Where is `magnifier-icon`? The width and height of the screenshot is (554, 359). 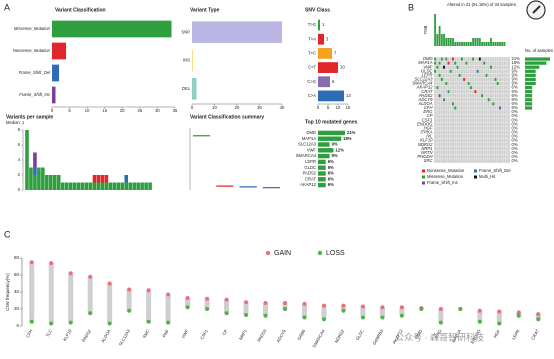
magnifier-icon is located at coordinates (536, 10).